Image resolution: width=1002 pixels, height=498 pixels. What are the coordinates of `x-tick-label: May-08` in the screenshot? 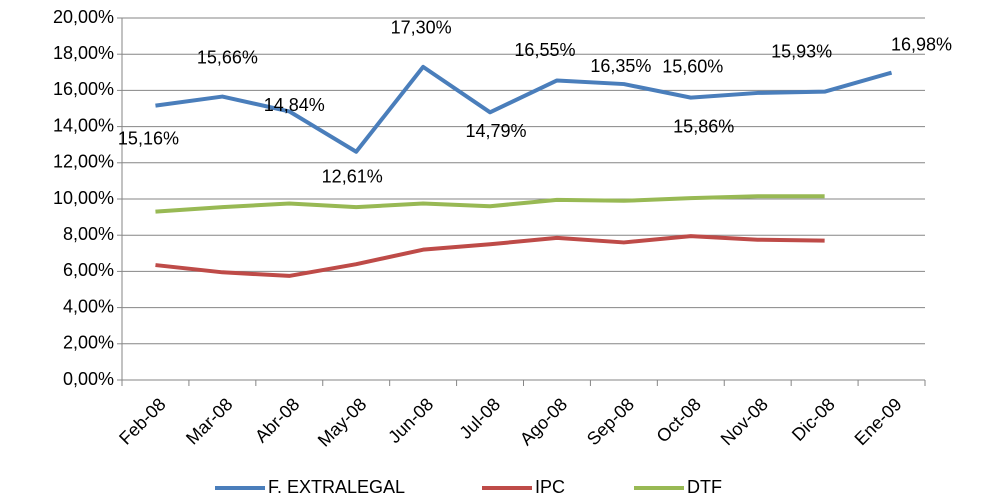 It's located at (342, 422).